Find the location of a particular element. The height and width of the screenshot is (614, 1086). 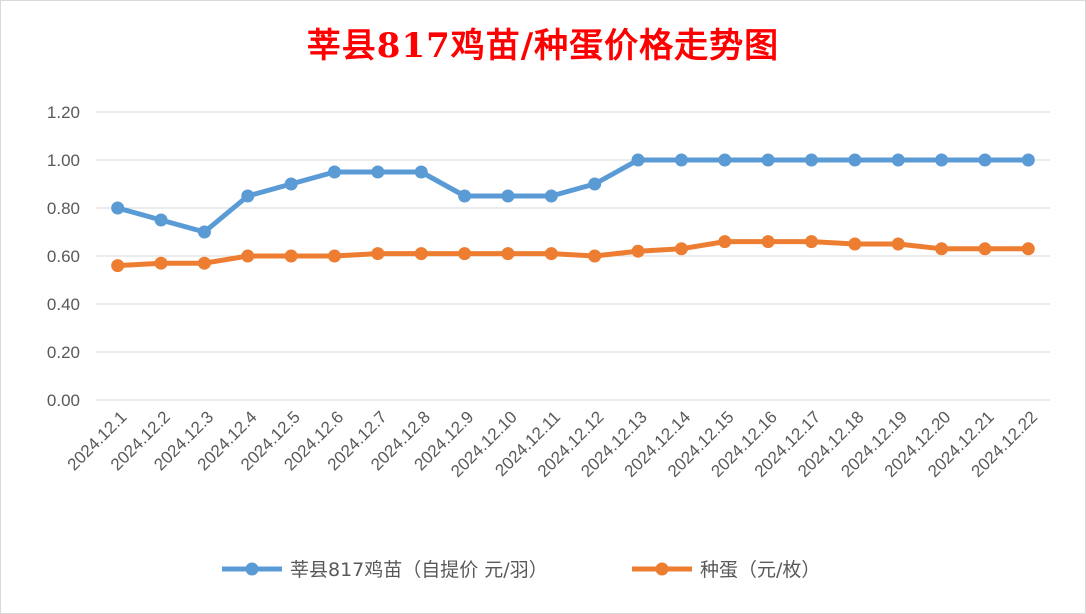

y-tick-label: 0.80 is located at coordinates (63, 208).